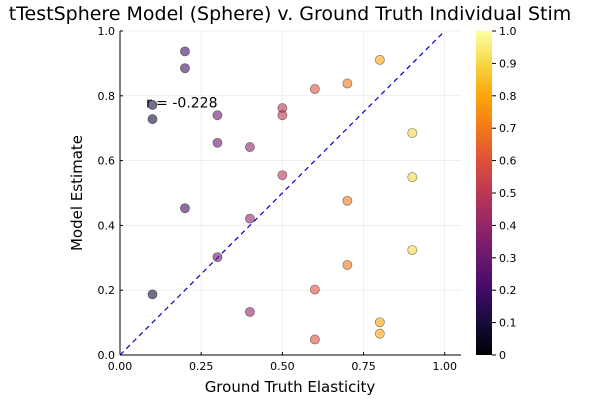 The height and width of the screenshot is (400, 600). I want to click on y-tick-label-4: 0.8, so click(107, 96).